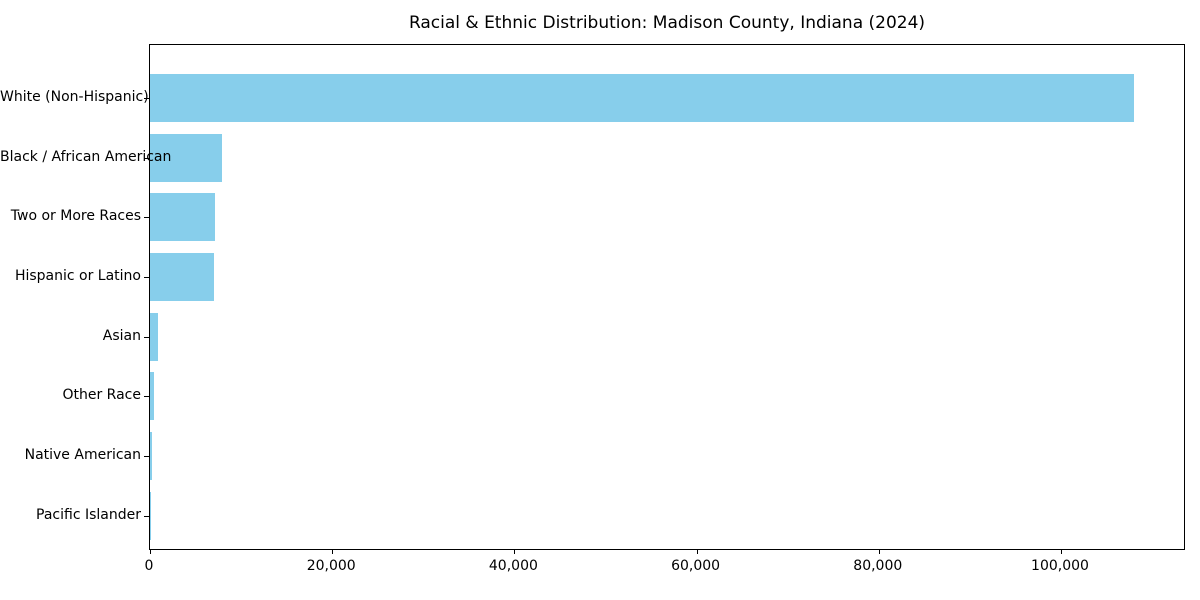 This screenshot has height=600, width=1200. What do you see at coordinates (331, 566) in the screenshot?
I see `x-axis-label: 20,000` at bounding box center [331, 566].